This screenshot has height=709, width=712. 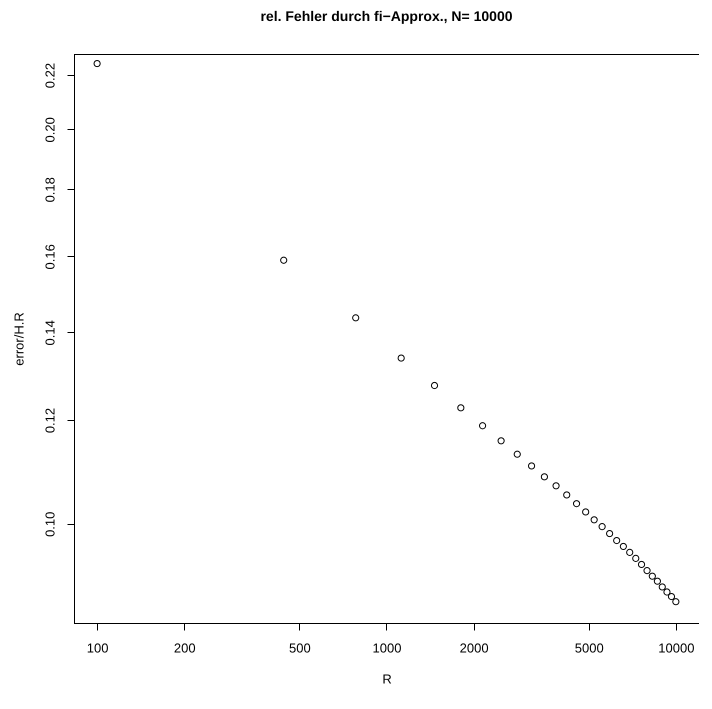 I want to click on x-tick-label: 1000, so click(x=387, y=648).